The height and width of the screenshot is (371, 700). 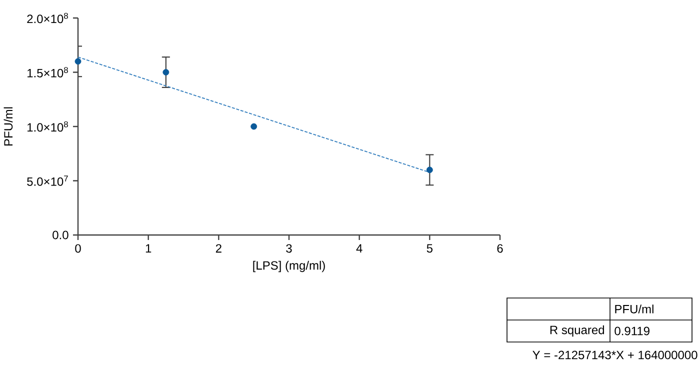 What do you see at coordinates (359, 248) in the screenshot?
I see `x-tick-label: 4` at bounding box center [359, 248].